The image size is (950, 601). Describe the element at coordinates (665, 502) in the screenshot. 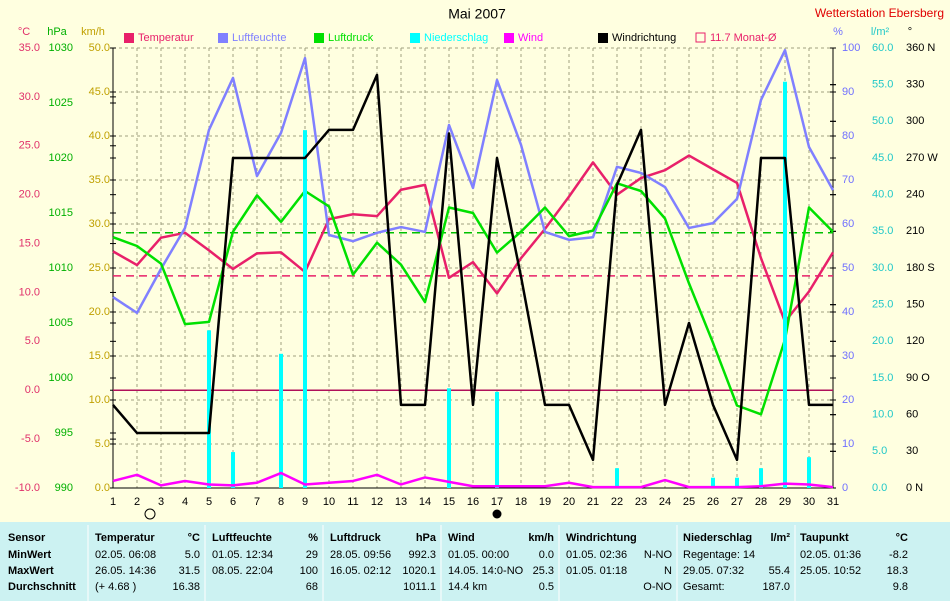

I see `x-tick-label: 24` at that location.